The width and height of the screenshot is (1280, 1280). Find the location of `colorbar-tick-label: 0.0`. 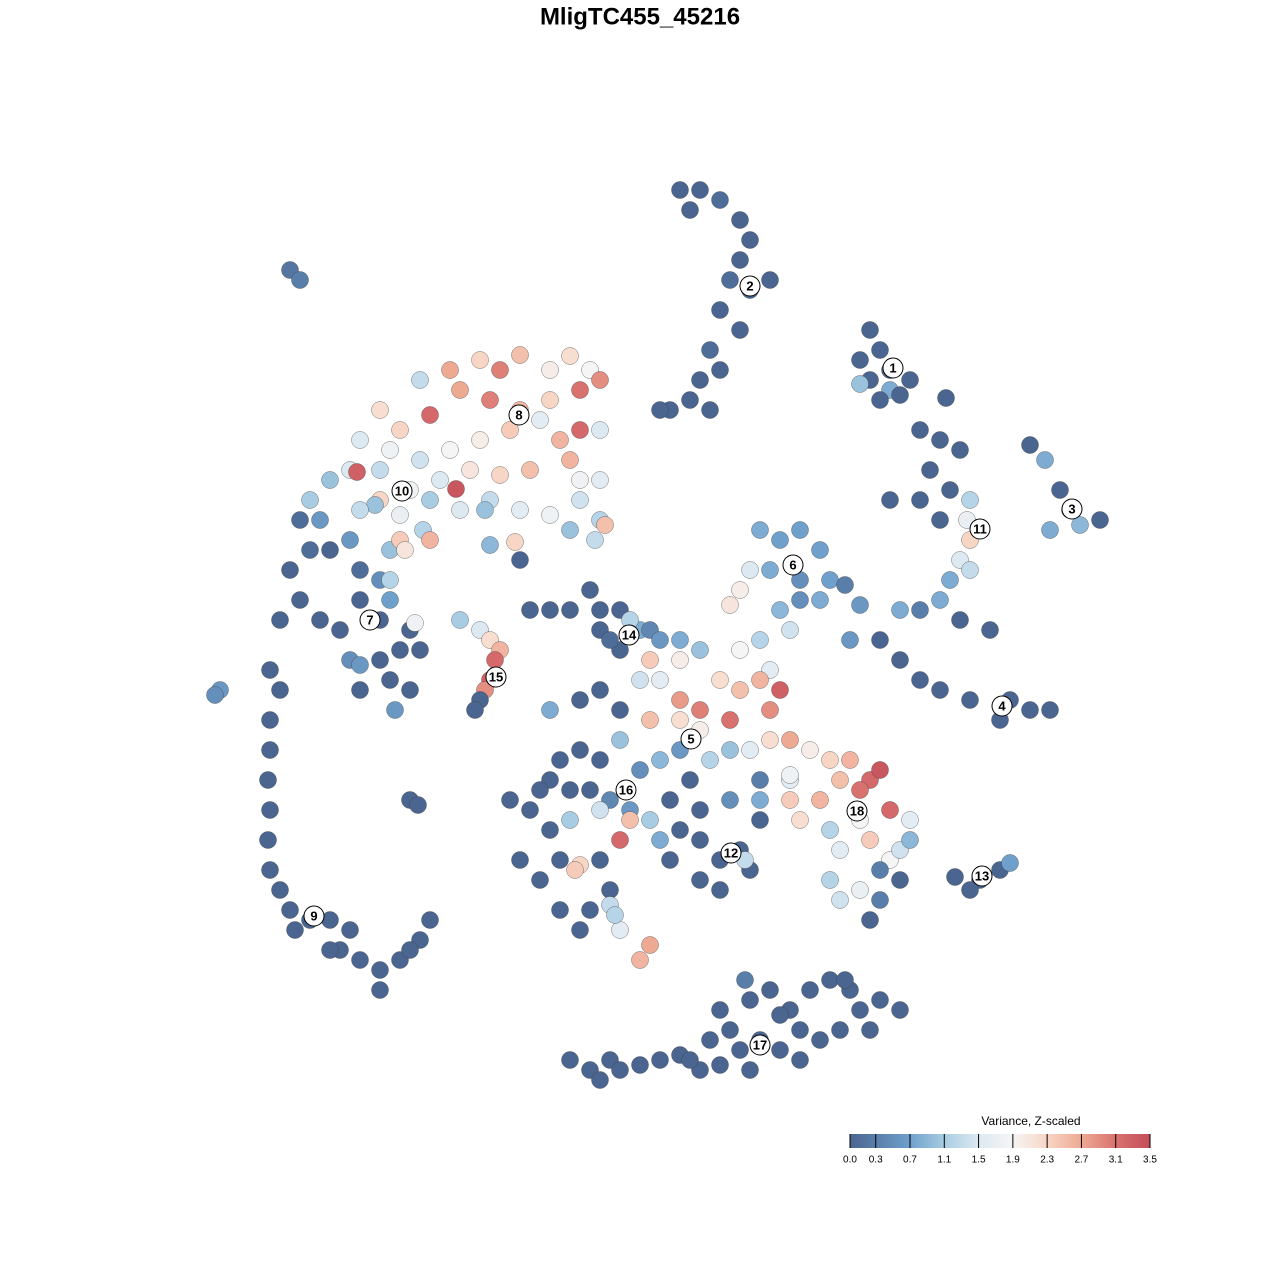

colorbar-tick-label: 0.0 is located at coordinates (850, 1160).